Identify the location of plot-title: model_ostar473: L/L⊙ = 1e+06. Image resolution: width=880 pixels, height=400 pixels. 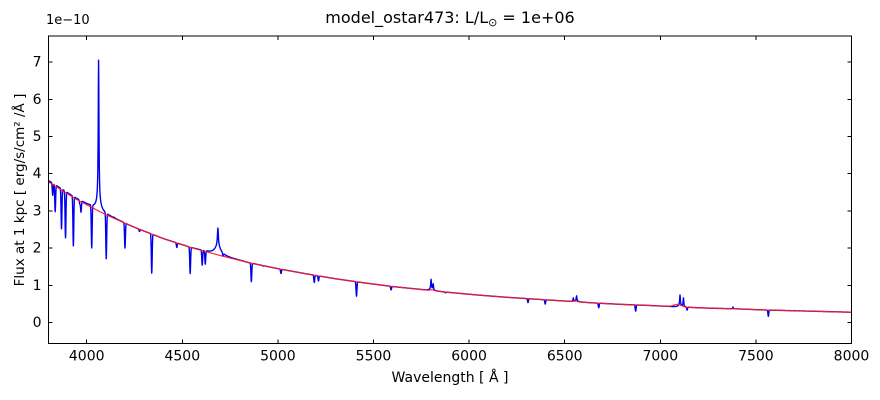
(440, 18).